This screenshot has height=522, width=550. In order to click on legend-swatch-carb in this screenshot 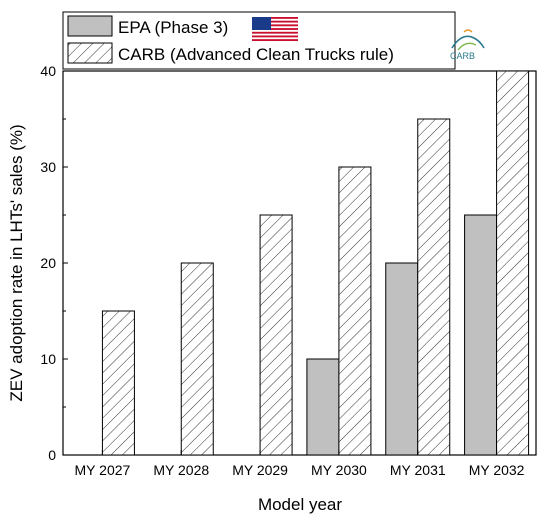, I will do `click(90, 53)`.